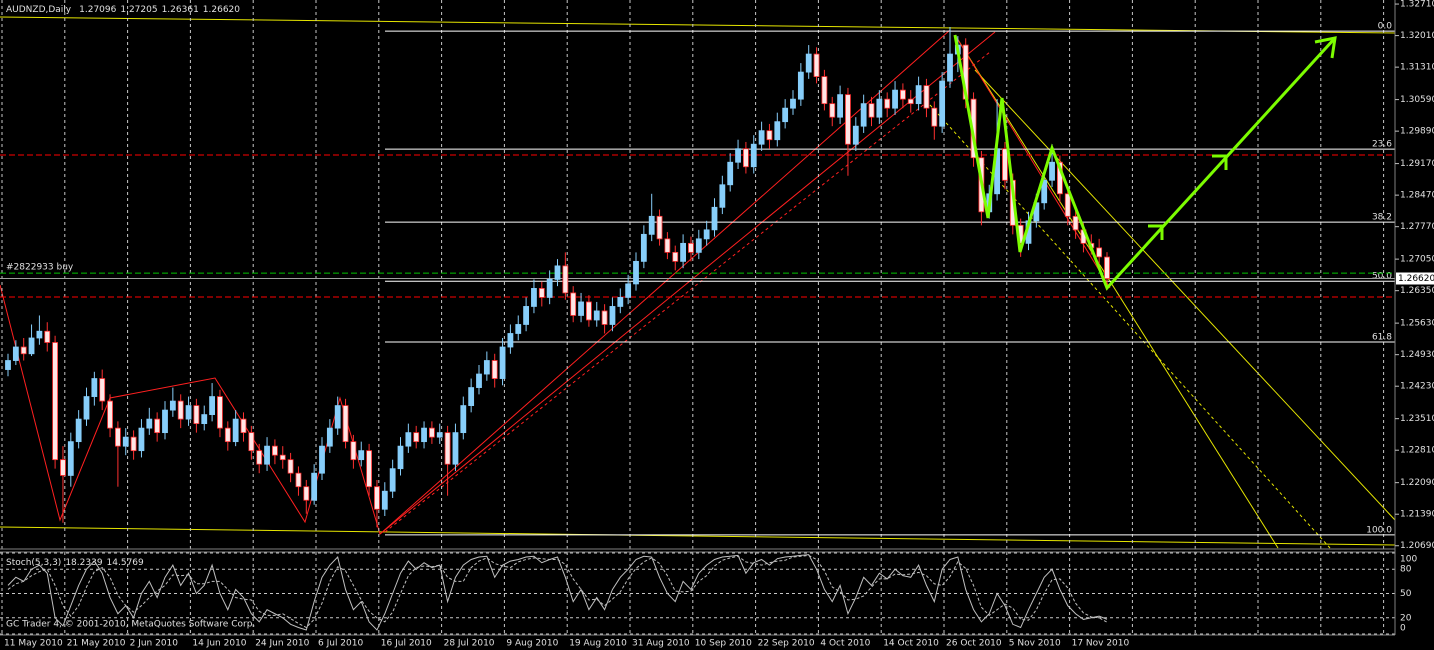 This screenshot has width=1434, height=650. What do you see at coordinates (1417, 260) in the screenshot?
I see `y-tick-label: 1.27050` at bounding box center [1417, 260].